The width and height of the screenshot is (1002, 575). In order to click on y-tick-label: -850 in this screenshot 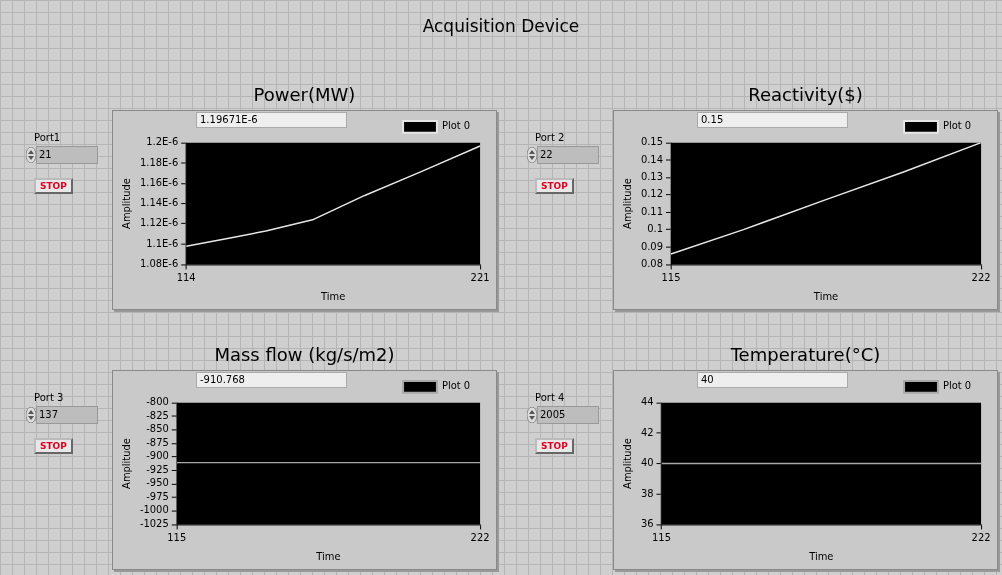, I will do `click(157, 429)`.